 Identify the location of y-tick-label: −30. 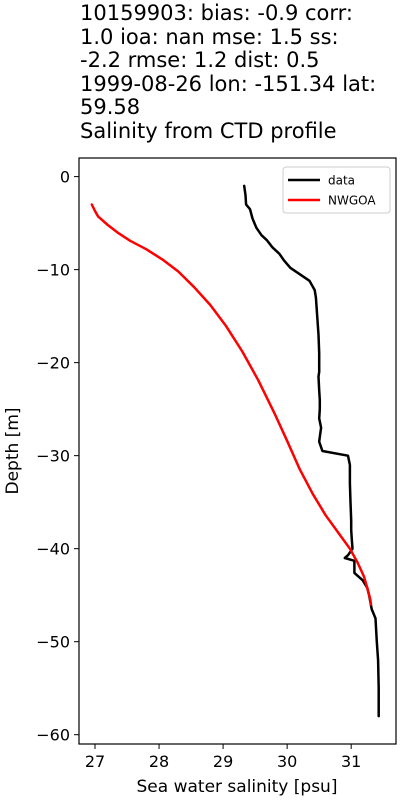
(53, 456).